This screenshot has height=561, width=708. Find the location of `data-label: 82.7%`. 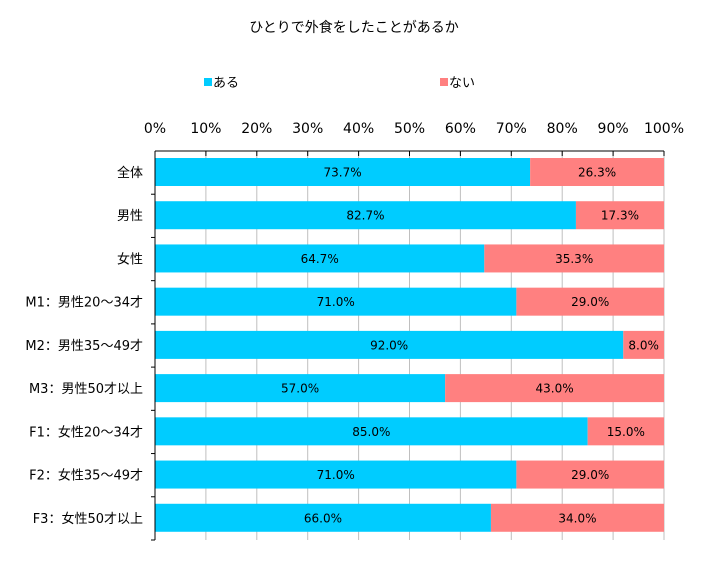

data-label: 82.7% is located at coordinates (365, 216).